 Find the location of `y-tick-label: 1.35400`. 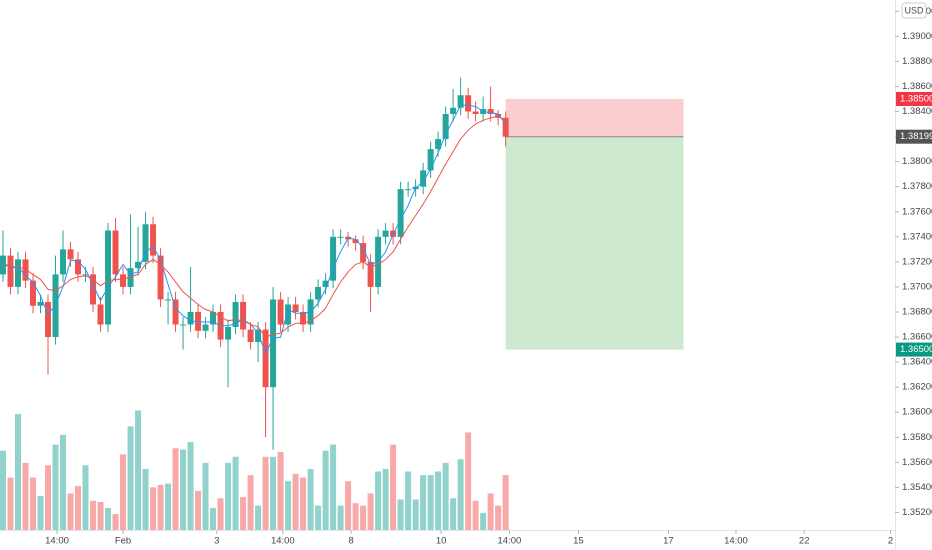

y-tick-label: 1.35400 is located at coordinates (917, 487).